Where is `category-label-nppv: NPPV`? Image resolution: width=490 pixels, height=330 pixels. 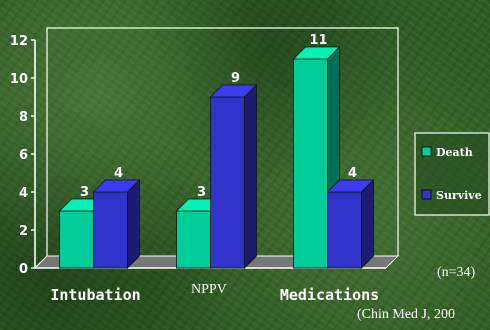
category-label-nppv: NPPV is located at coordinates (209, 289).